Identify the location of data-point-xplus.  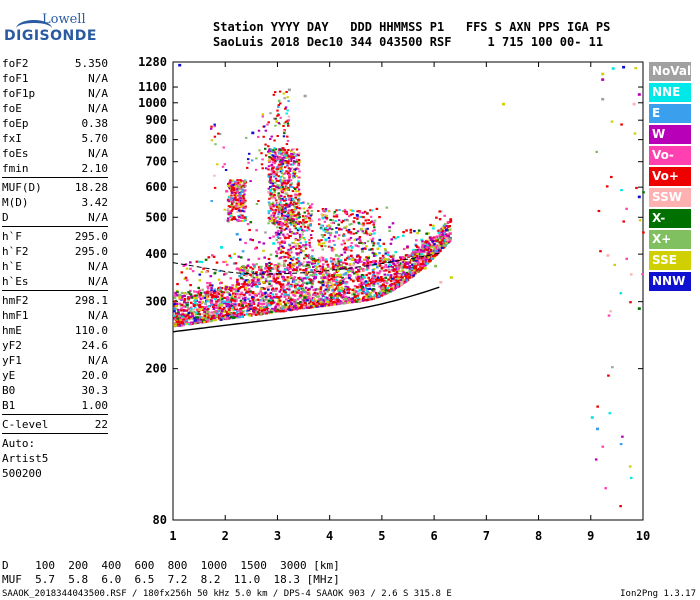
(362, 251).